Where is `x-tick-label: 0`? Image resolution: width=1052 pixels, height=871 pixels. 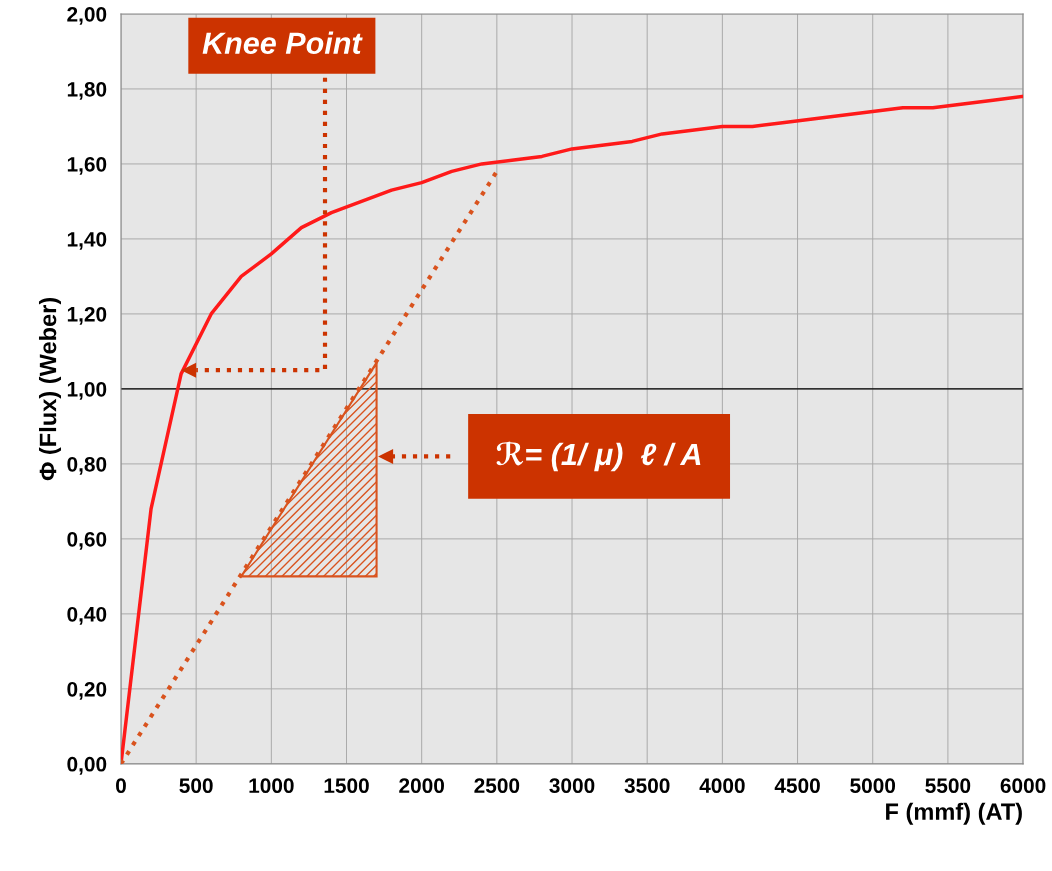 x-tick-label: 0 is located at coordinates (121, 786).